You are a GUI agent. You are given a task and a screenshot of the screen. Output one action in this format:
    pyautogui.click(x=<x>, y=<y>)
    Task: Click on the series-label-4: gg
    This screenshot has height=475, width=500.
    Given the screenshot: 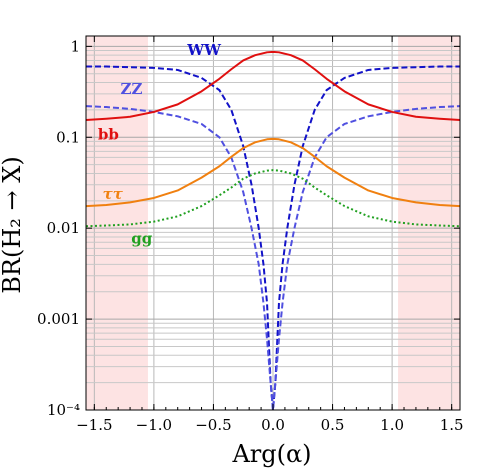 What is the action you would take?
    pyautogui.click(x=141, y=238)
    